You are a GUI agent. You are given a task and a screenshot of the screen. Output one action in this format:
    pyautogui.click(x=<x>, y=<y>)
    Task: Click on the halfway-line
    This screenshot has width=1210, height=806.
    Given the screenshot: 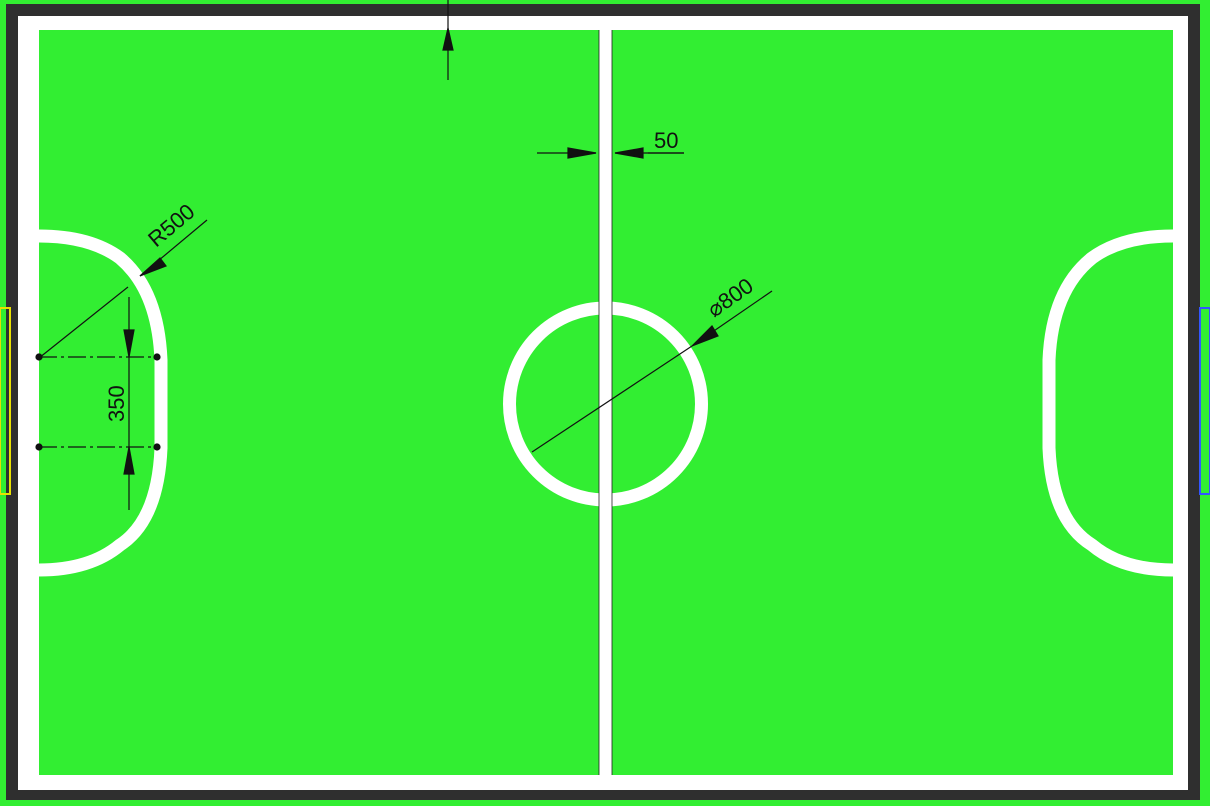 What is the action you would take?
    pyautogui.click(x=605, y=402)
    